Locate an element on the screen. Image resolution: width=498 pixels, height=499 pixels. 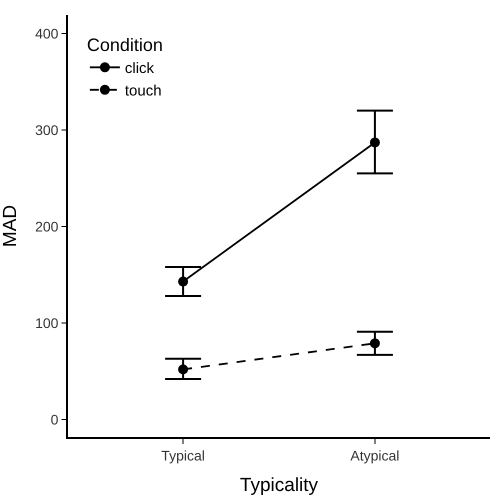
x-axis-title: Typicality is located at coordinates (279, 485).